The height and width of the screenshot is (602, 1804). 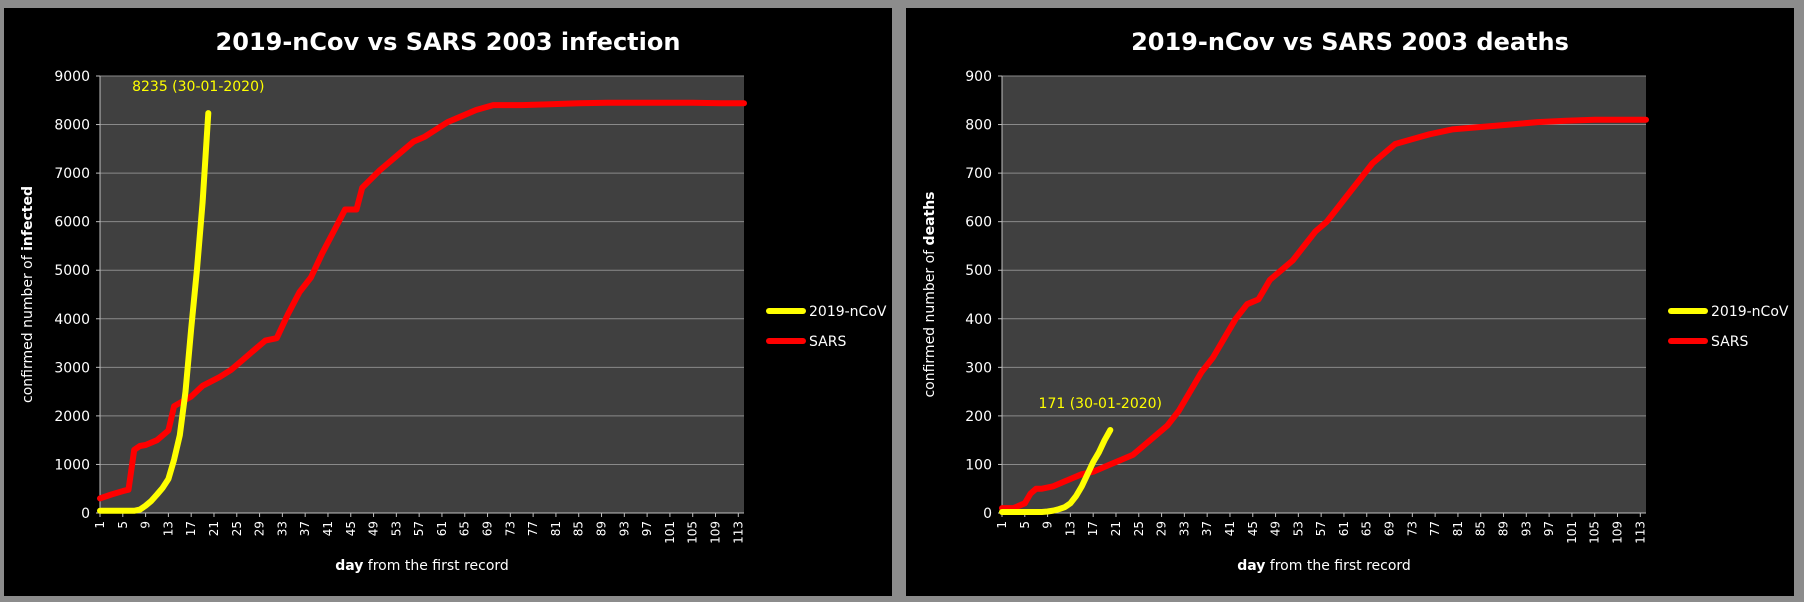 I want to click on y-tick-label: 8000, so click(x=72, y=126).